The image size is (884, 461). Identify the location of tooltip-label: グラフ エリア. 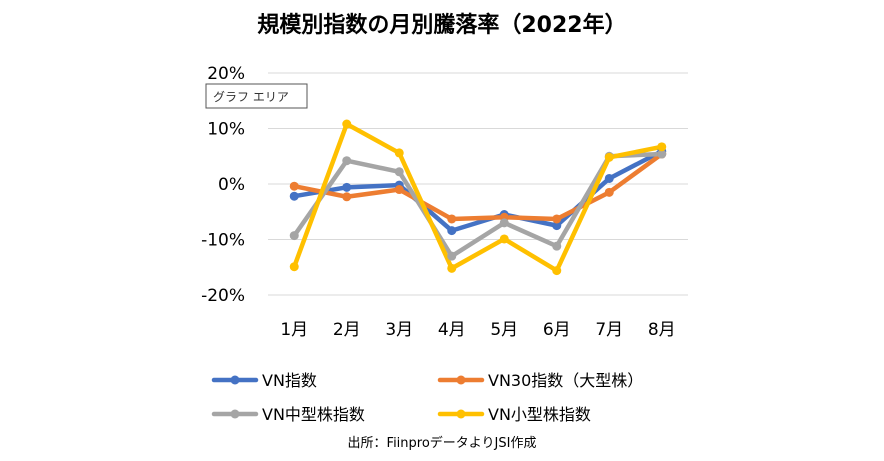
(251, 97).